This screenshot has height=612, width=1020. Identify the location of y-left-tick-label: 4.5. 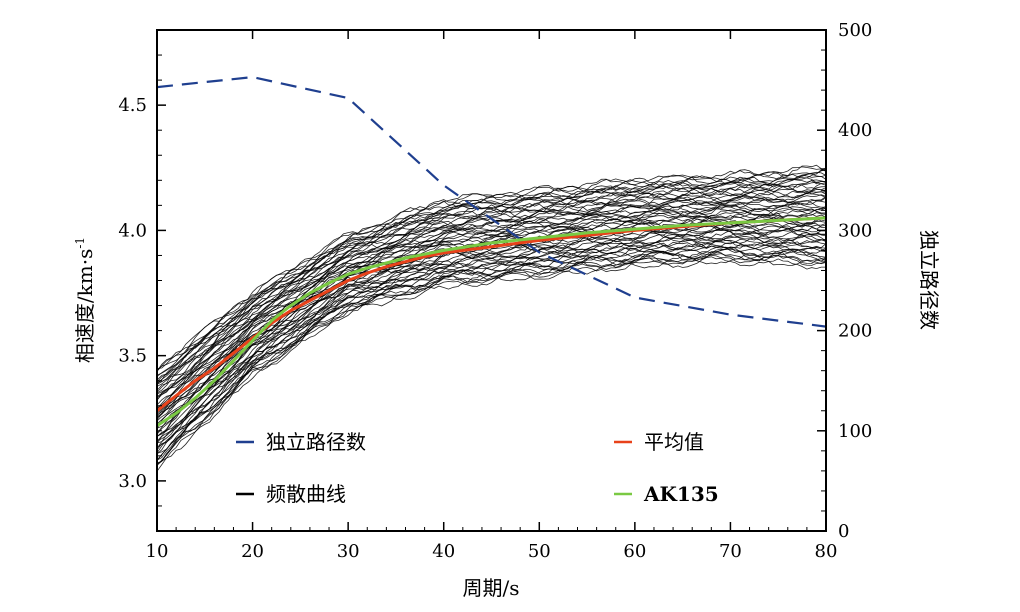
(132, 105).